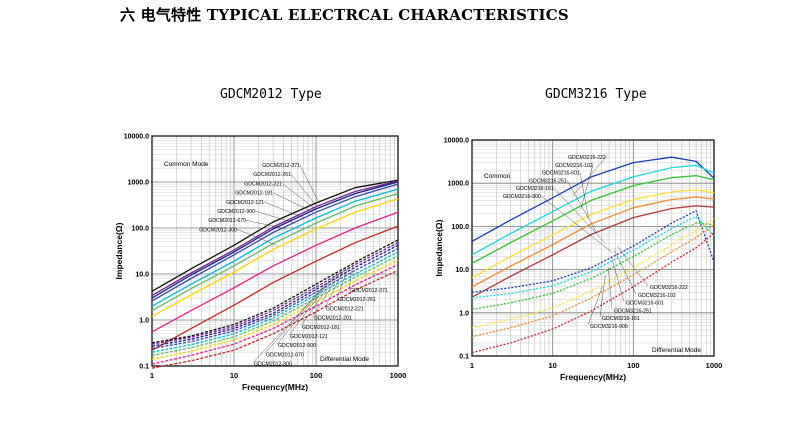 This screenshot has width=792, height=448. I want to click on series-label: GDCM2012-670, so click(227, 221).